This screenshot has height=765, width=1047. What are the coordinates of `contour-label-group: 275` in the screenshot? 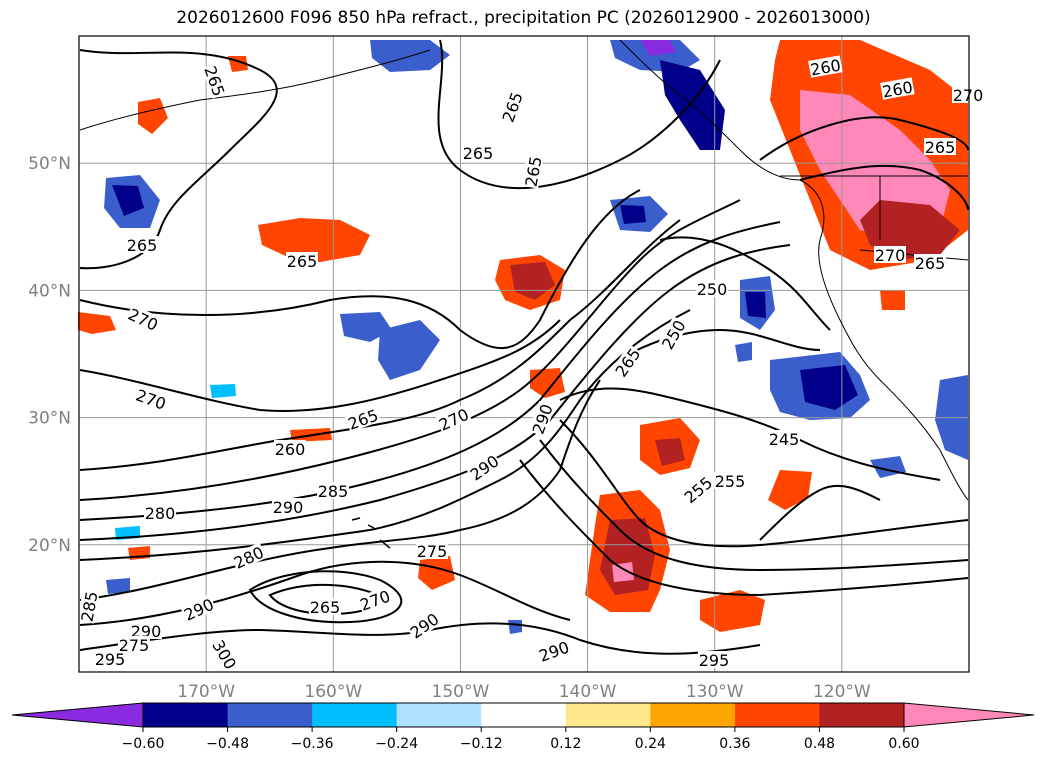 It's located at (432, 551).